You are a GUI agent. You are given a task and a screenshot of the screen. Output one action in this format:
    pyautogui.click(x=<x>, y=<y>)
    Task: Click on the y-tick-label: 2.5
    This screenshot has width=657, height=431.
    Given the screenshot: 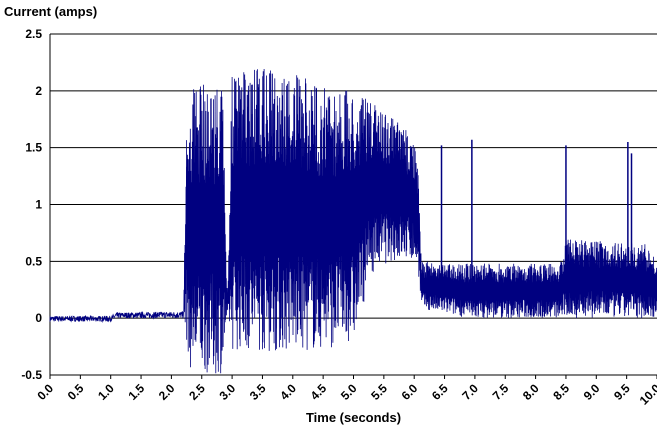 What is the action you would take?
    pyautogui.click(x=33, y=34)
    